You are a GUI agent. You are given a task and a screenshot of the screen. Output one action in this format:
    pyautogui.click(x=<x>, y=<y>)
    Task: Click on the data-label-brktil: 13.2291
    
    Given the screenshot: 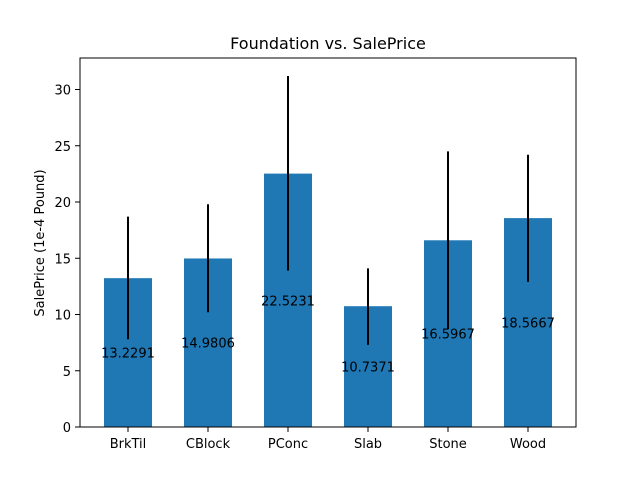 What is the action you would take?
    pyautogui.click(x=128, y=354)
    